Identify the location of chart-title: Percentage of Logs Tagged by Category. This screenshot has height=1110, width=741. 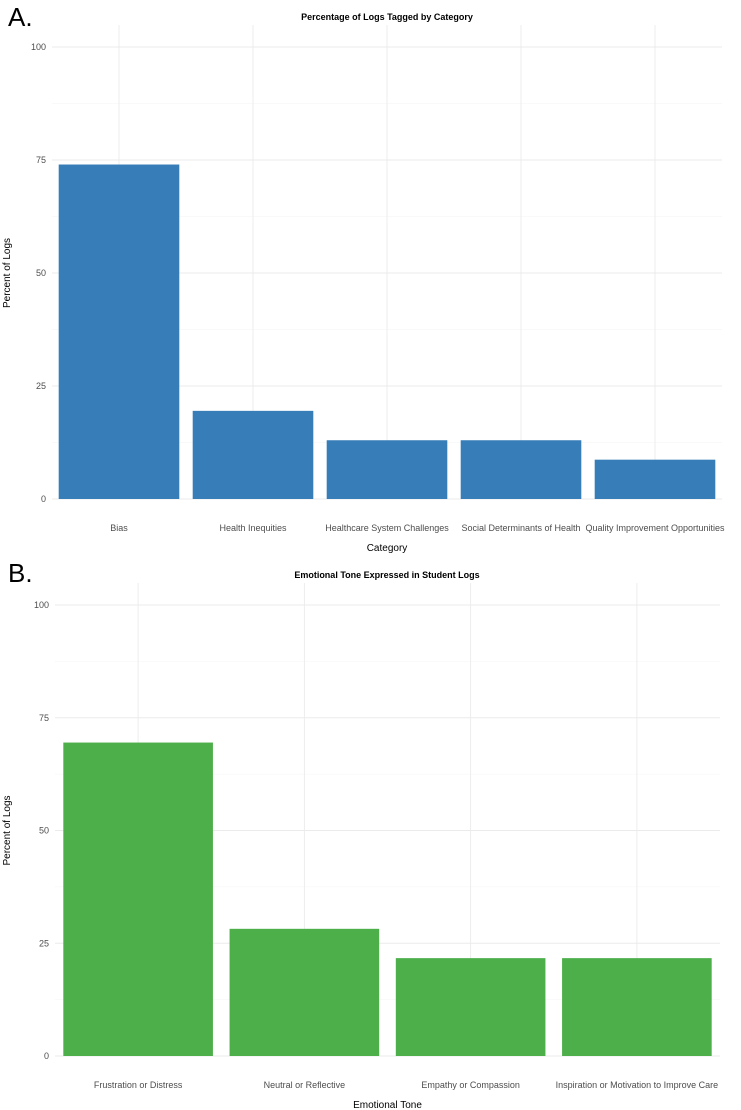
(387, 17).